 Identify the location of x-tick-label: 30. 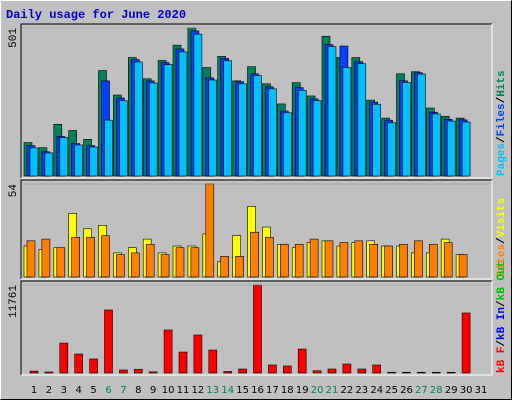
(466, 390).